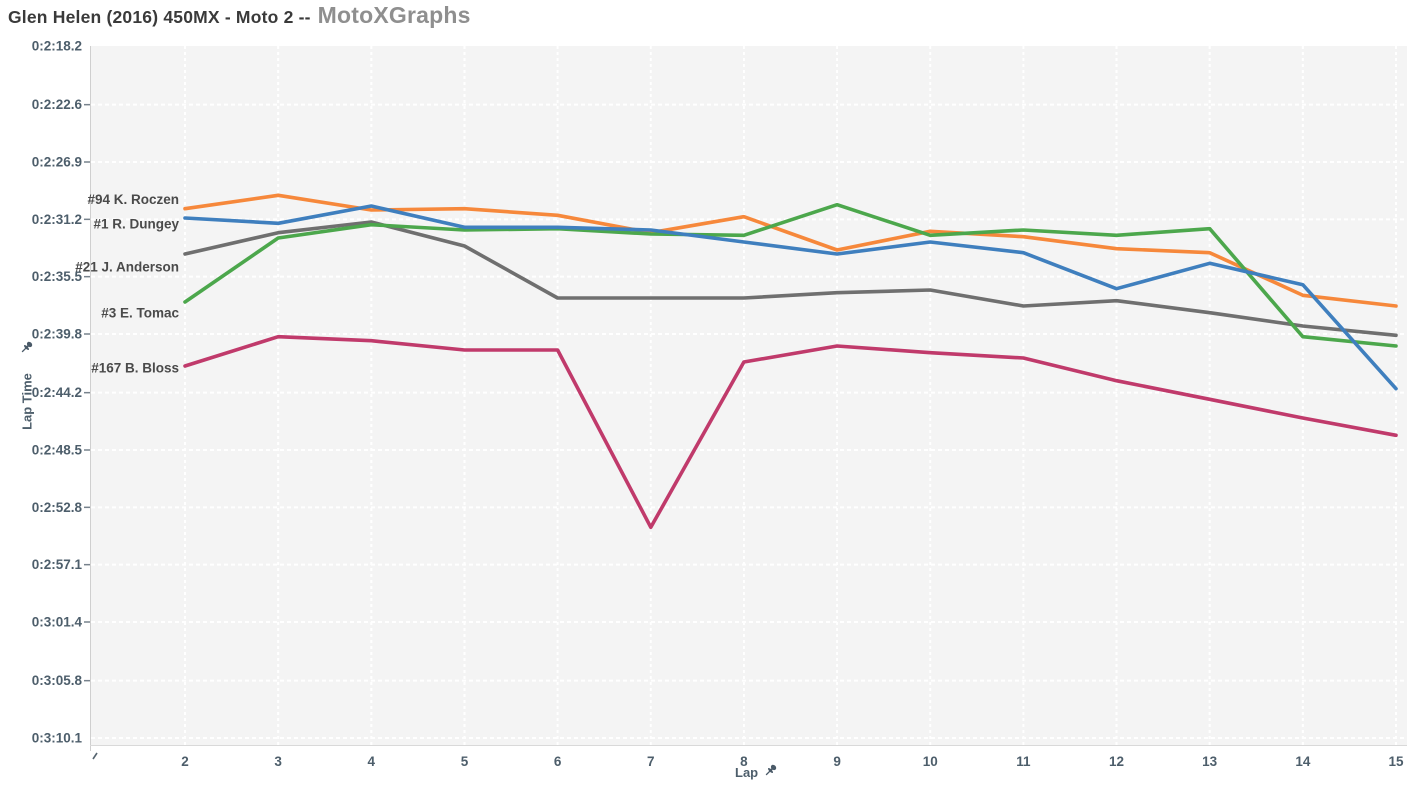 This screenshot has height=791, width=1407. Describe the element at coordinates (133, 199) in the screenshot. I see `series-label-roczen: #94 K. Roczen` at that location.